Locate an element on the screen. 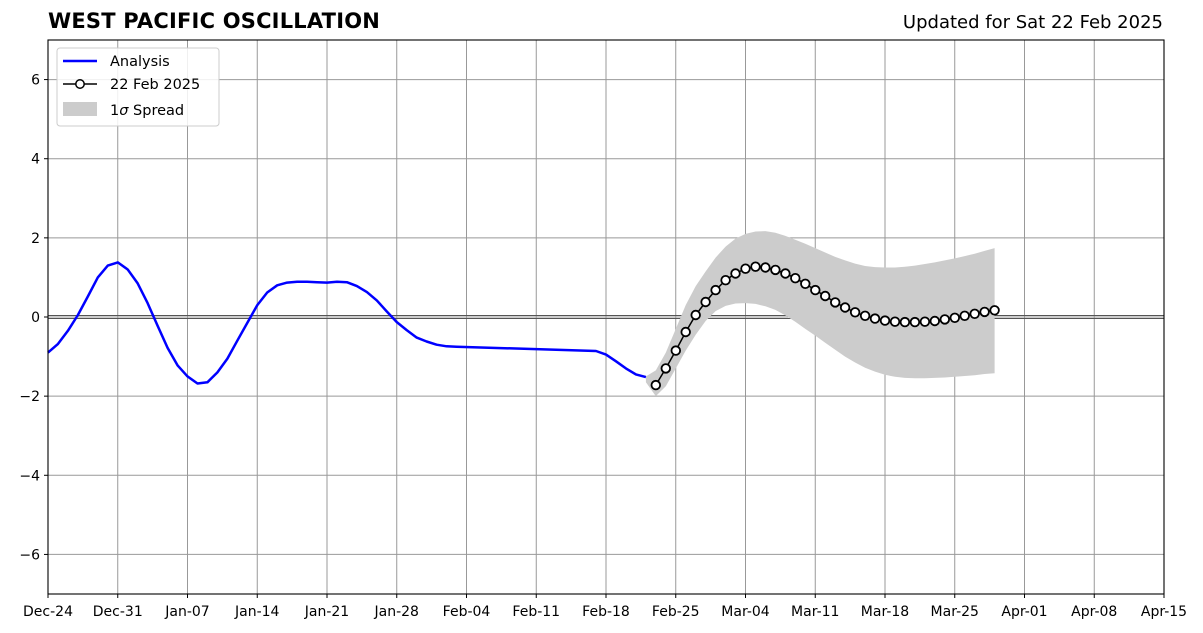 This screenshot has height=633, width=1203. x-tick-label: Jan-28 is located at coordinates (396, 612).